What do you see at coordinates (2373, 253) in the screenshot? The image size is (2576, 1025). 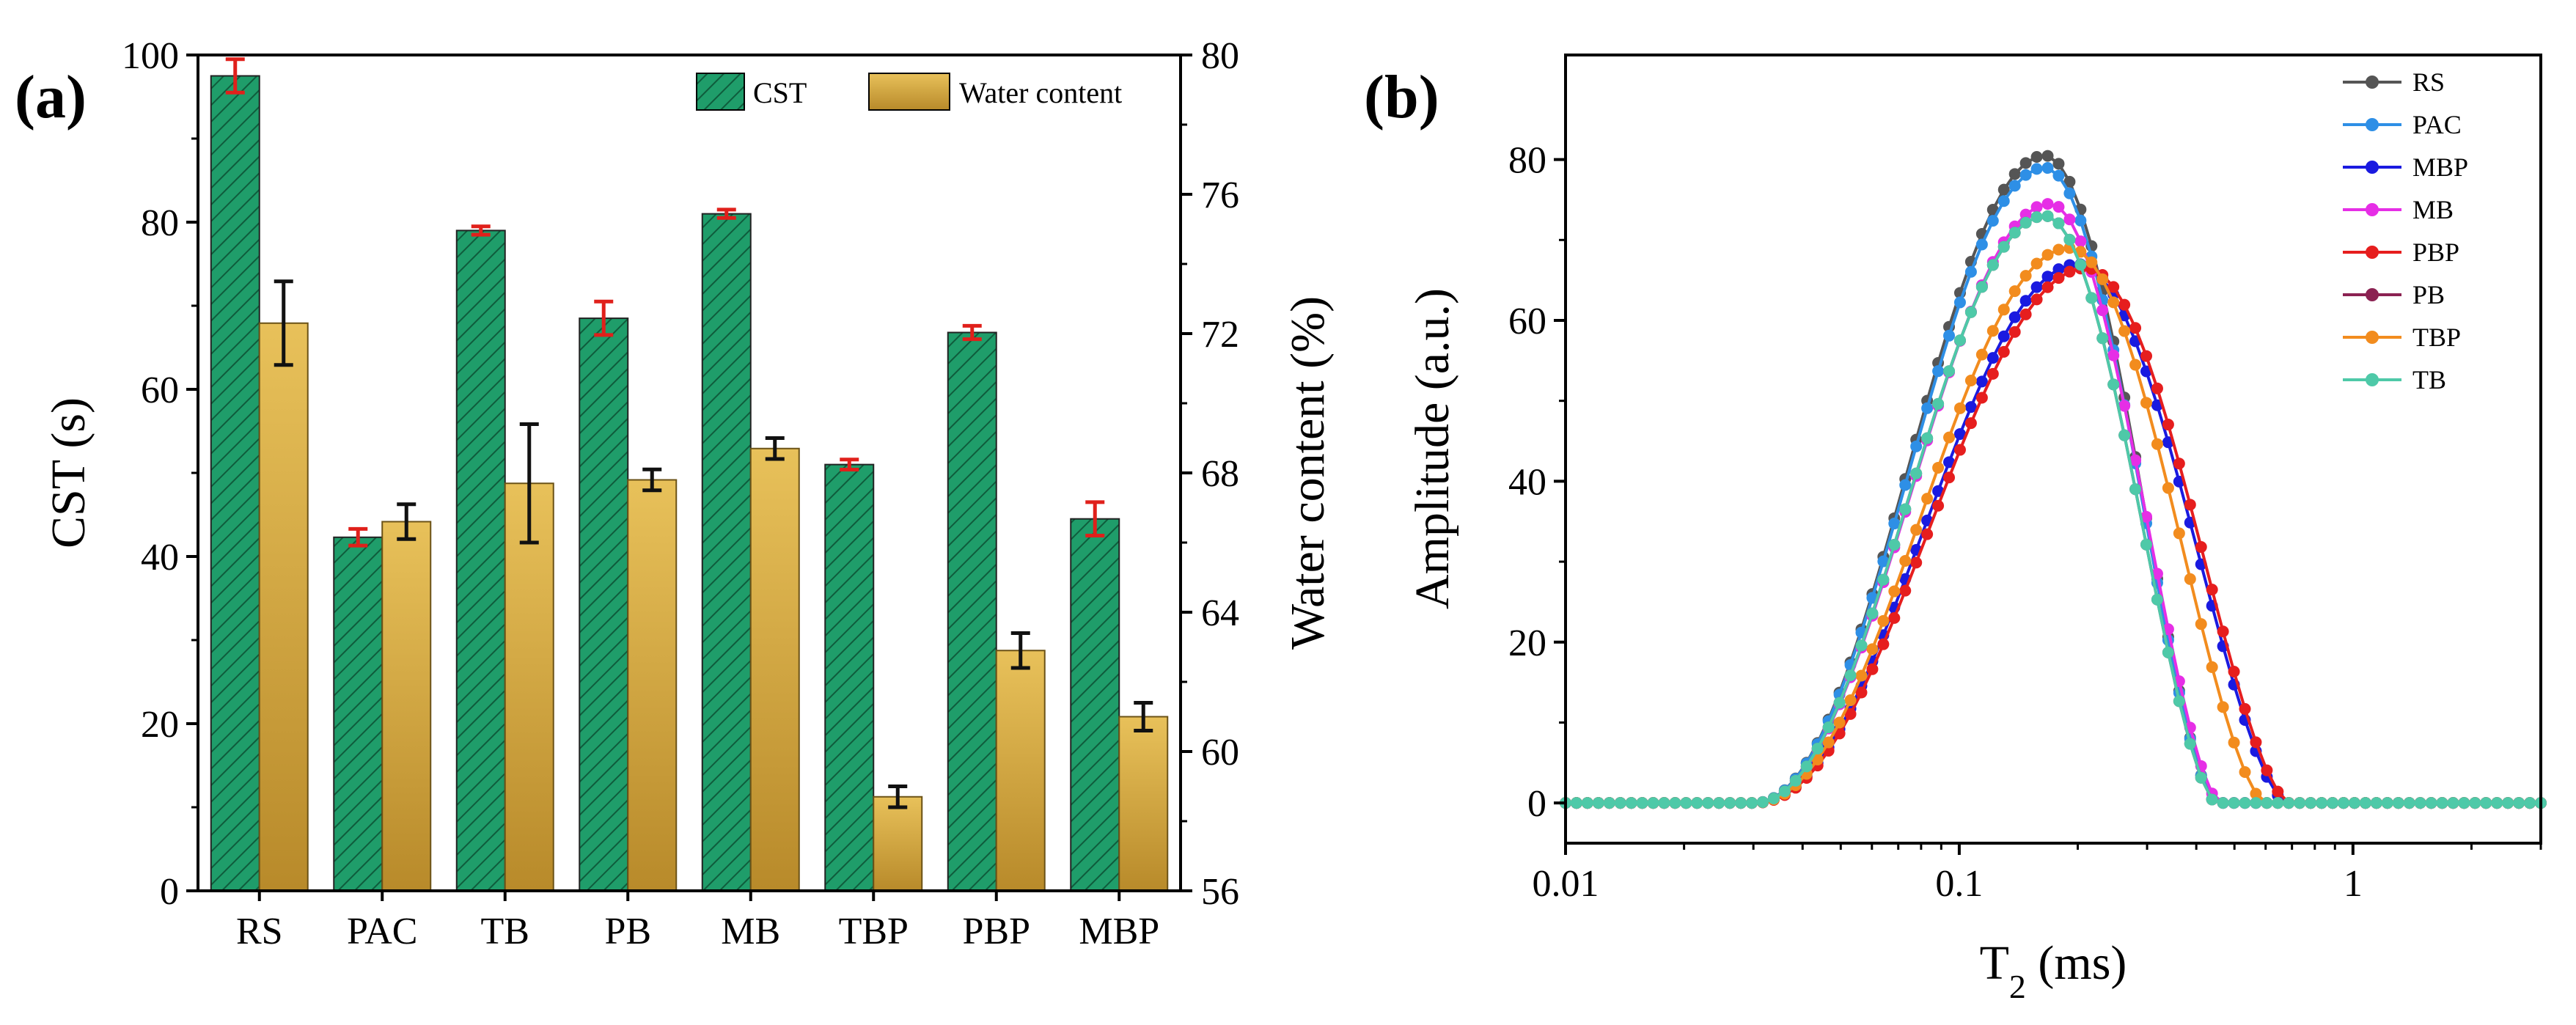 I see `legend-marker-pbp` at bounding box center [2373, 253].